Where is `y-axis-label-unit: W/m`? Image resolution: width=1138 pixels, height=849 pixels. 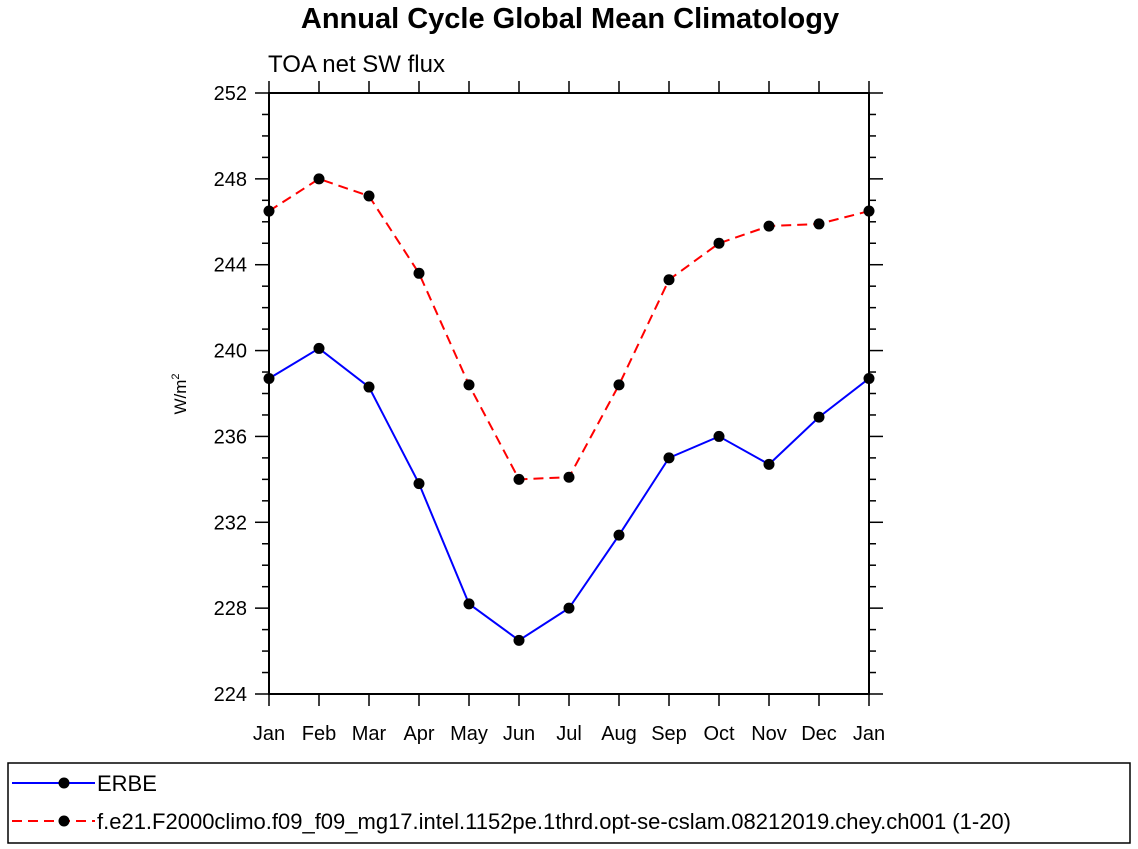
y-axis-label-unit: W/m is located at coordinates (180, 397).